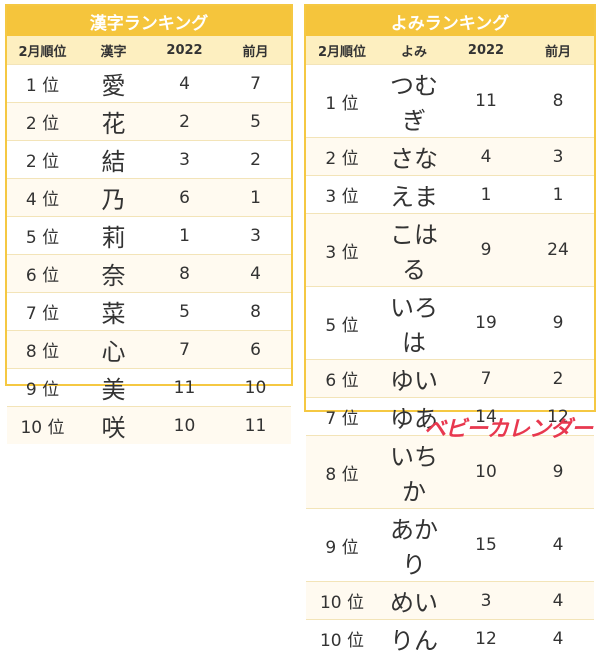 This screenshot has height=657, width=600. Describe the element at coordinates (414, 379) in the screenshot. I see `cell: ゆい` at that location.